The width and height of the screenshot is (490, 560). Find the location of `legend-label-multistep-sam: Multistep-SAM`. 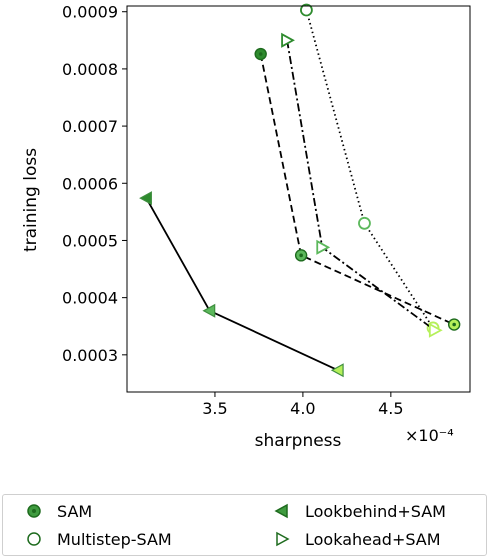

legend-label-multistep-sam: Multistep-SAM is located at coordinates (114, 539).